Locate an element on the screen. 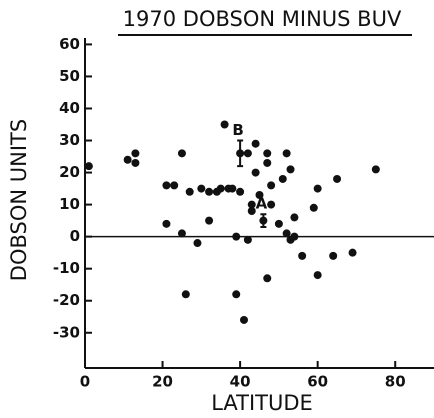 The image size is (434, 418). y-tick-label: -10 is located at coordinates (66, 268).